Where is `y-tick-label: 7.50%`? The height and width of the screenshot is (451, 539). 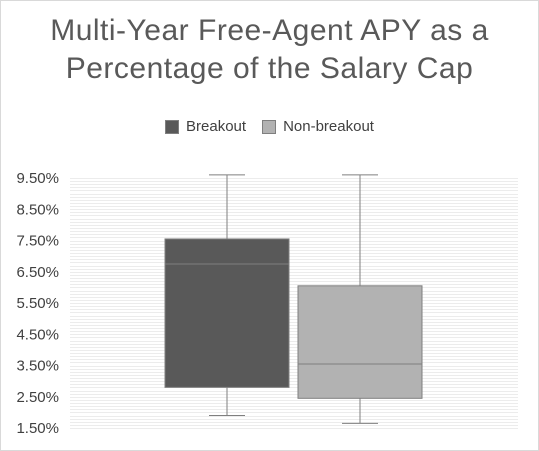 y-tick-label: 7.50% is located at coordinates (37, 241).